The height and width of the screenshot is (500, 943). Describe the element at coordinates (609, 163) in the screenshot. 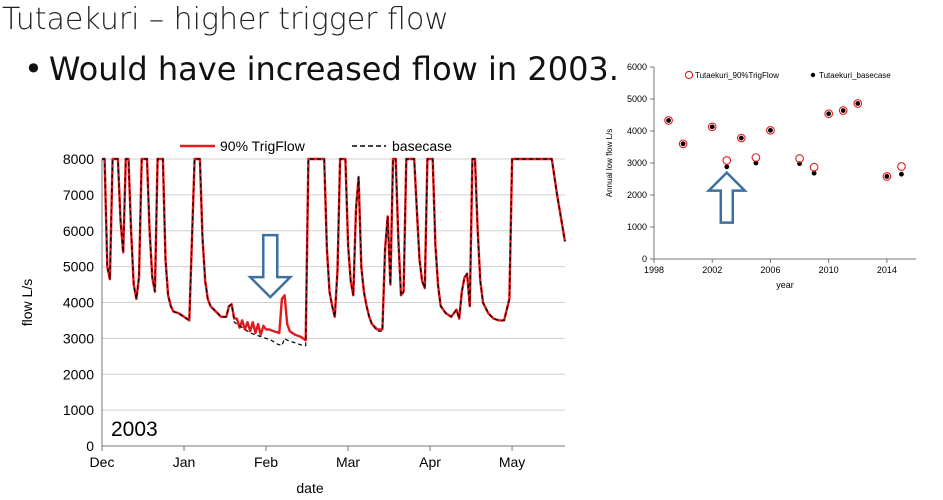

I see `y-axis-label: Annual low flow L/s` at that location.